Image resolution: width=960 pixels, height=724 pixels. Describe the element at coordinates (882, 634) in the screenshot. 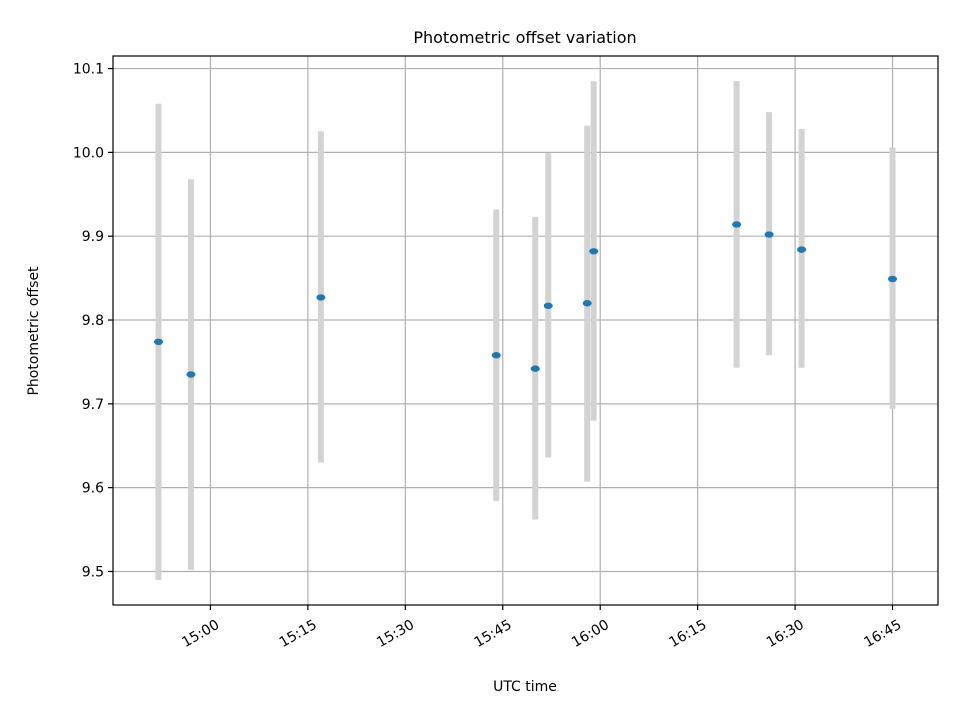

I see `x-tick-label: 16:45` at that location.